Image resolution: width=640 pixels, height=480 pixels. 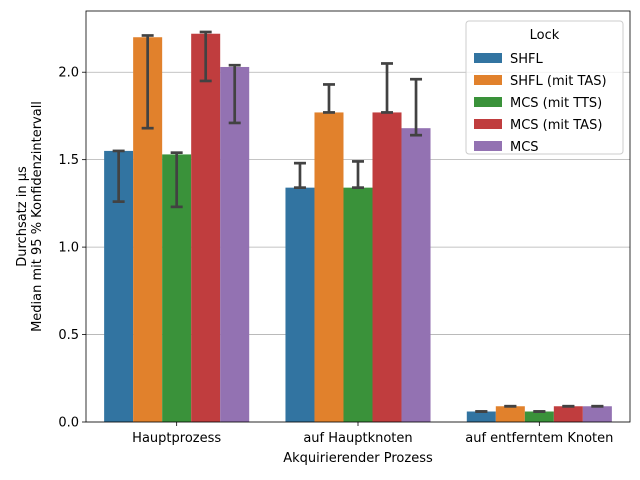 What do you see at coordinates (68, 335) in the screenshot?
I see `y-tick-label: 0.5` at bounding box center [68, 335].